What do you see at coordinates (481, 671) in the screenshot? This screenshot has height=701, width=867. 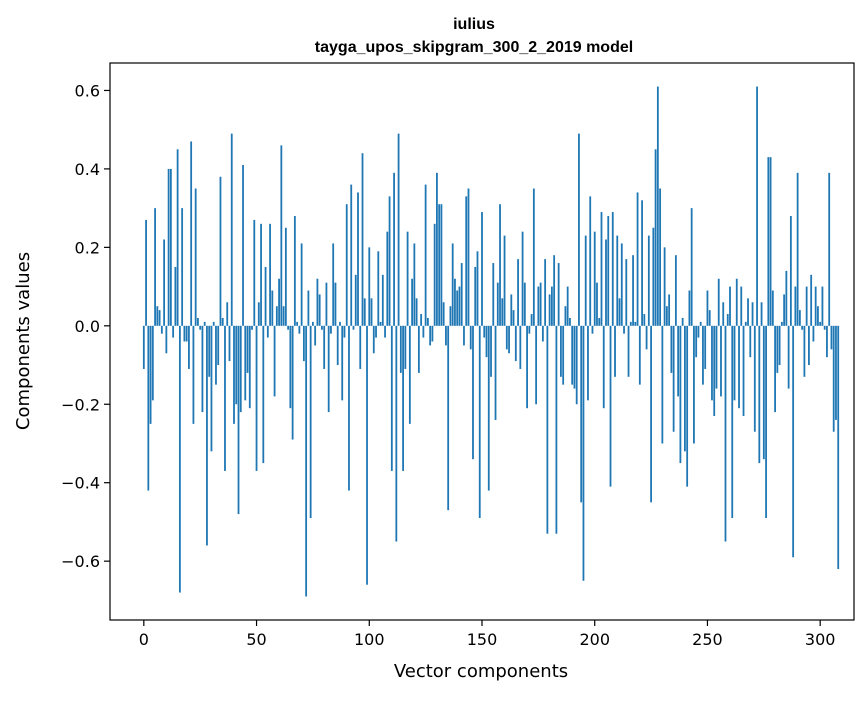 I see `x-axis-label: Vector components` at bounding box center [481, 671].